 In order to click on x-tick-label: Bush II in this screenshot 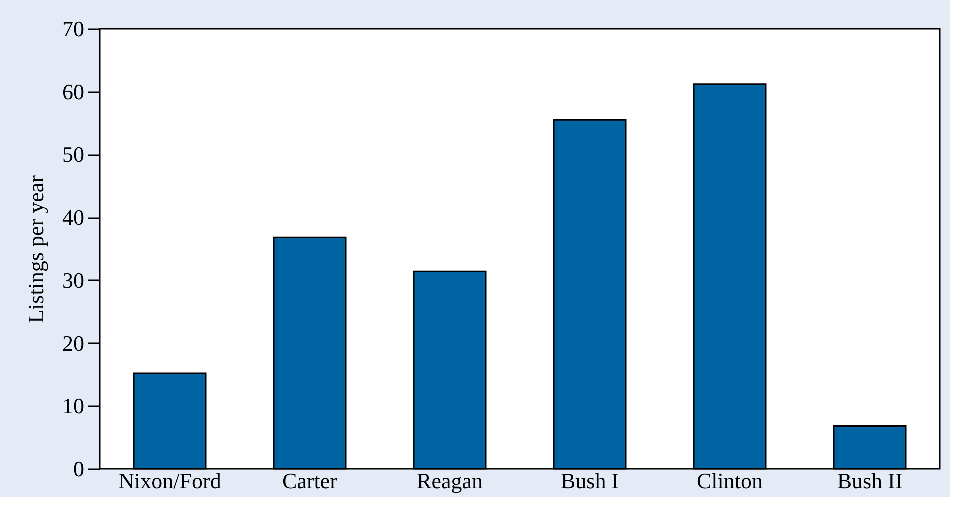, I will do `click(870, 481)`.